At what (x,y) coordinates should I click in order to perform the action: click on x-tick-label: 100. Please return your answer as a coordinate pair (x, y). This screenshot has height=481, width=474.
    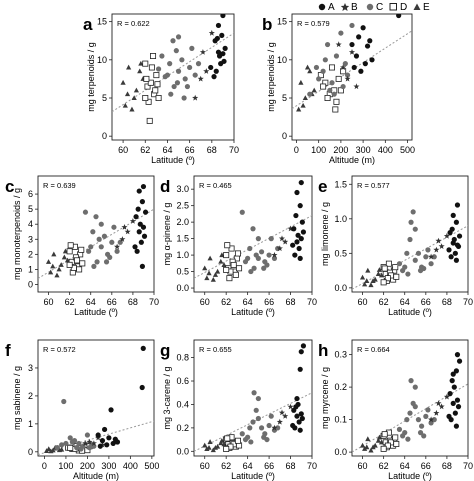
    Looking at the image, I should click on (318, 150).